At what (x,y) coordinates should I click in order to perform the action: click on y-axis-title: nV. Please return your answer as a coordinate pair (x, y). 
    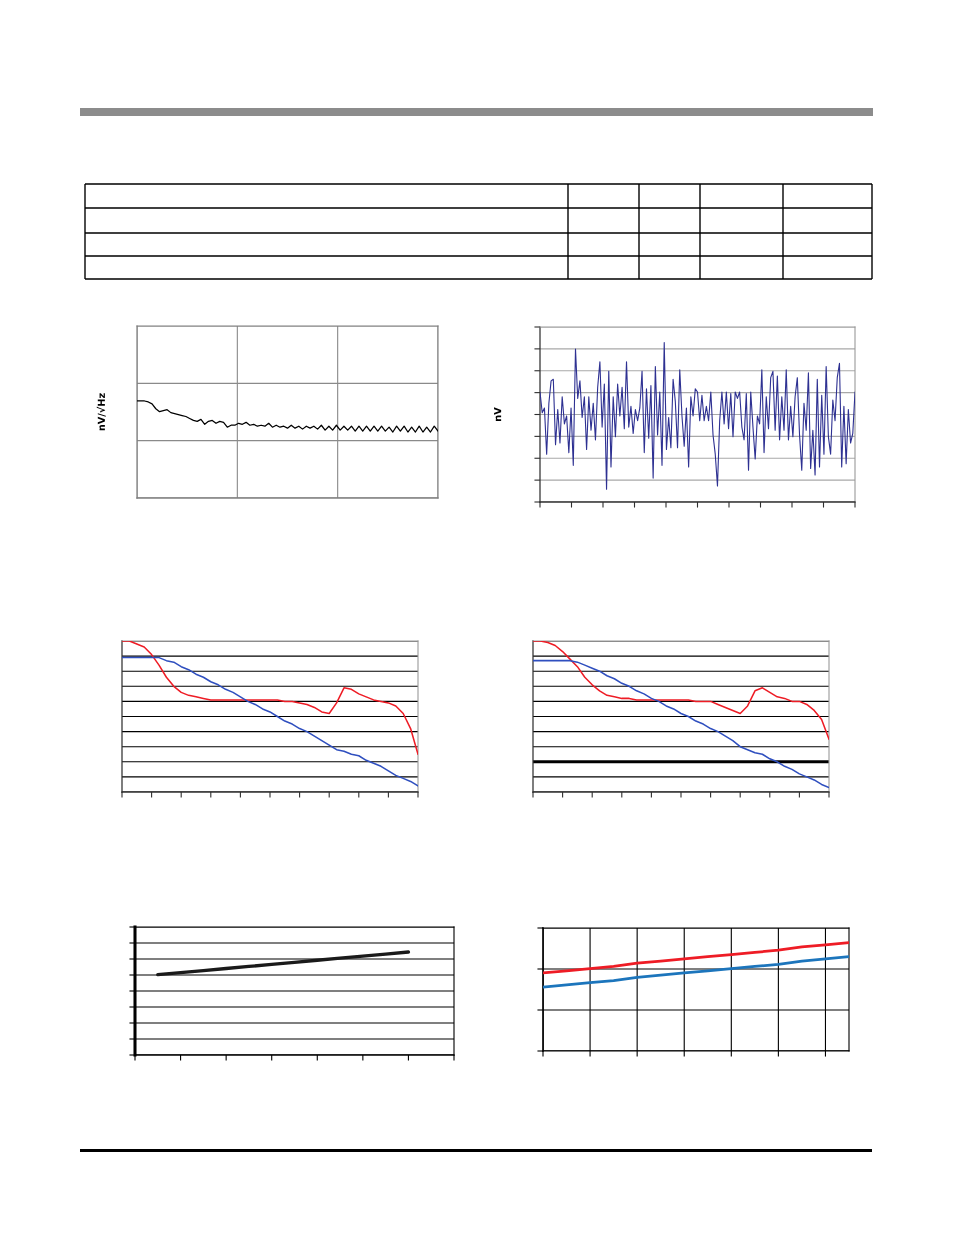
    Looking at the image, I should click on (498, 414).